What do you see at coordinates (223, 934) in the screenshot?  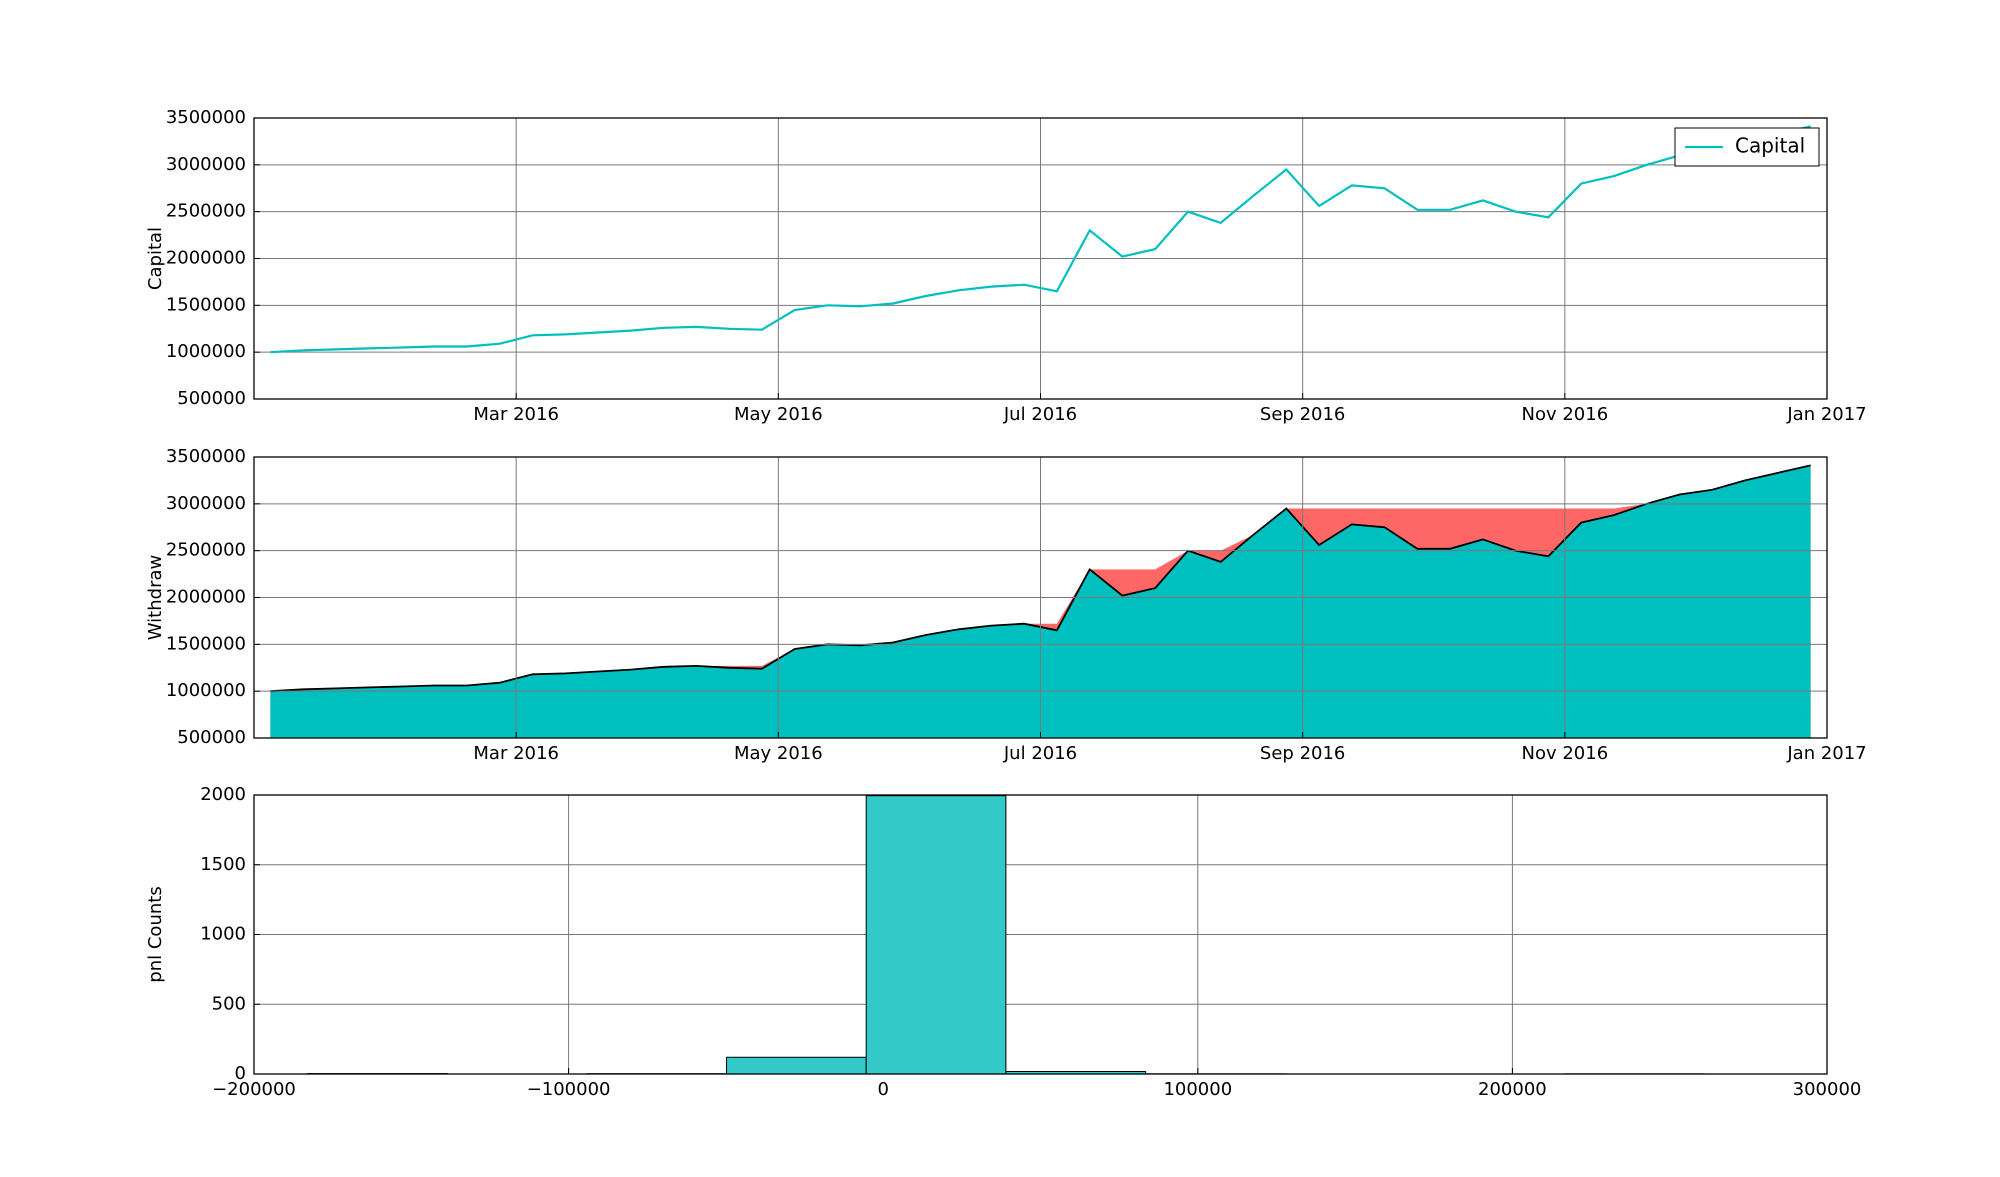 I see `y-tick-label: 1000` at bounding box center [223, 934].